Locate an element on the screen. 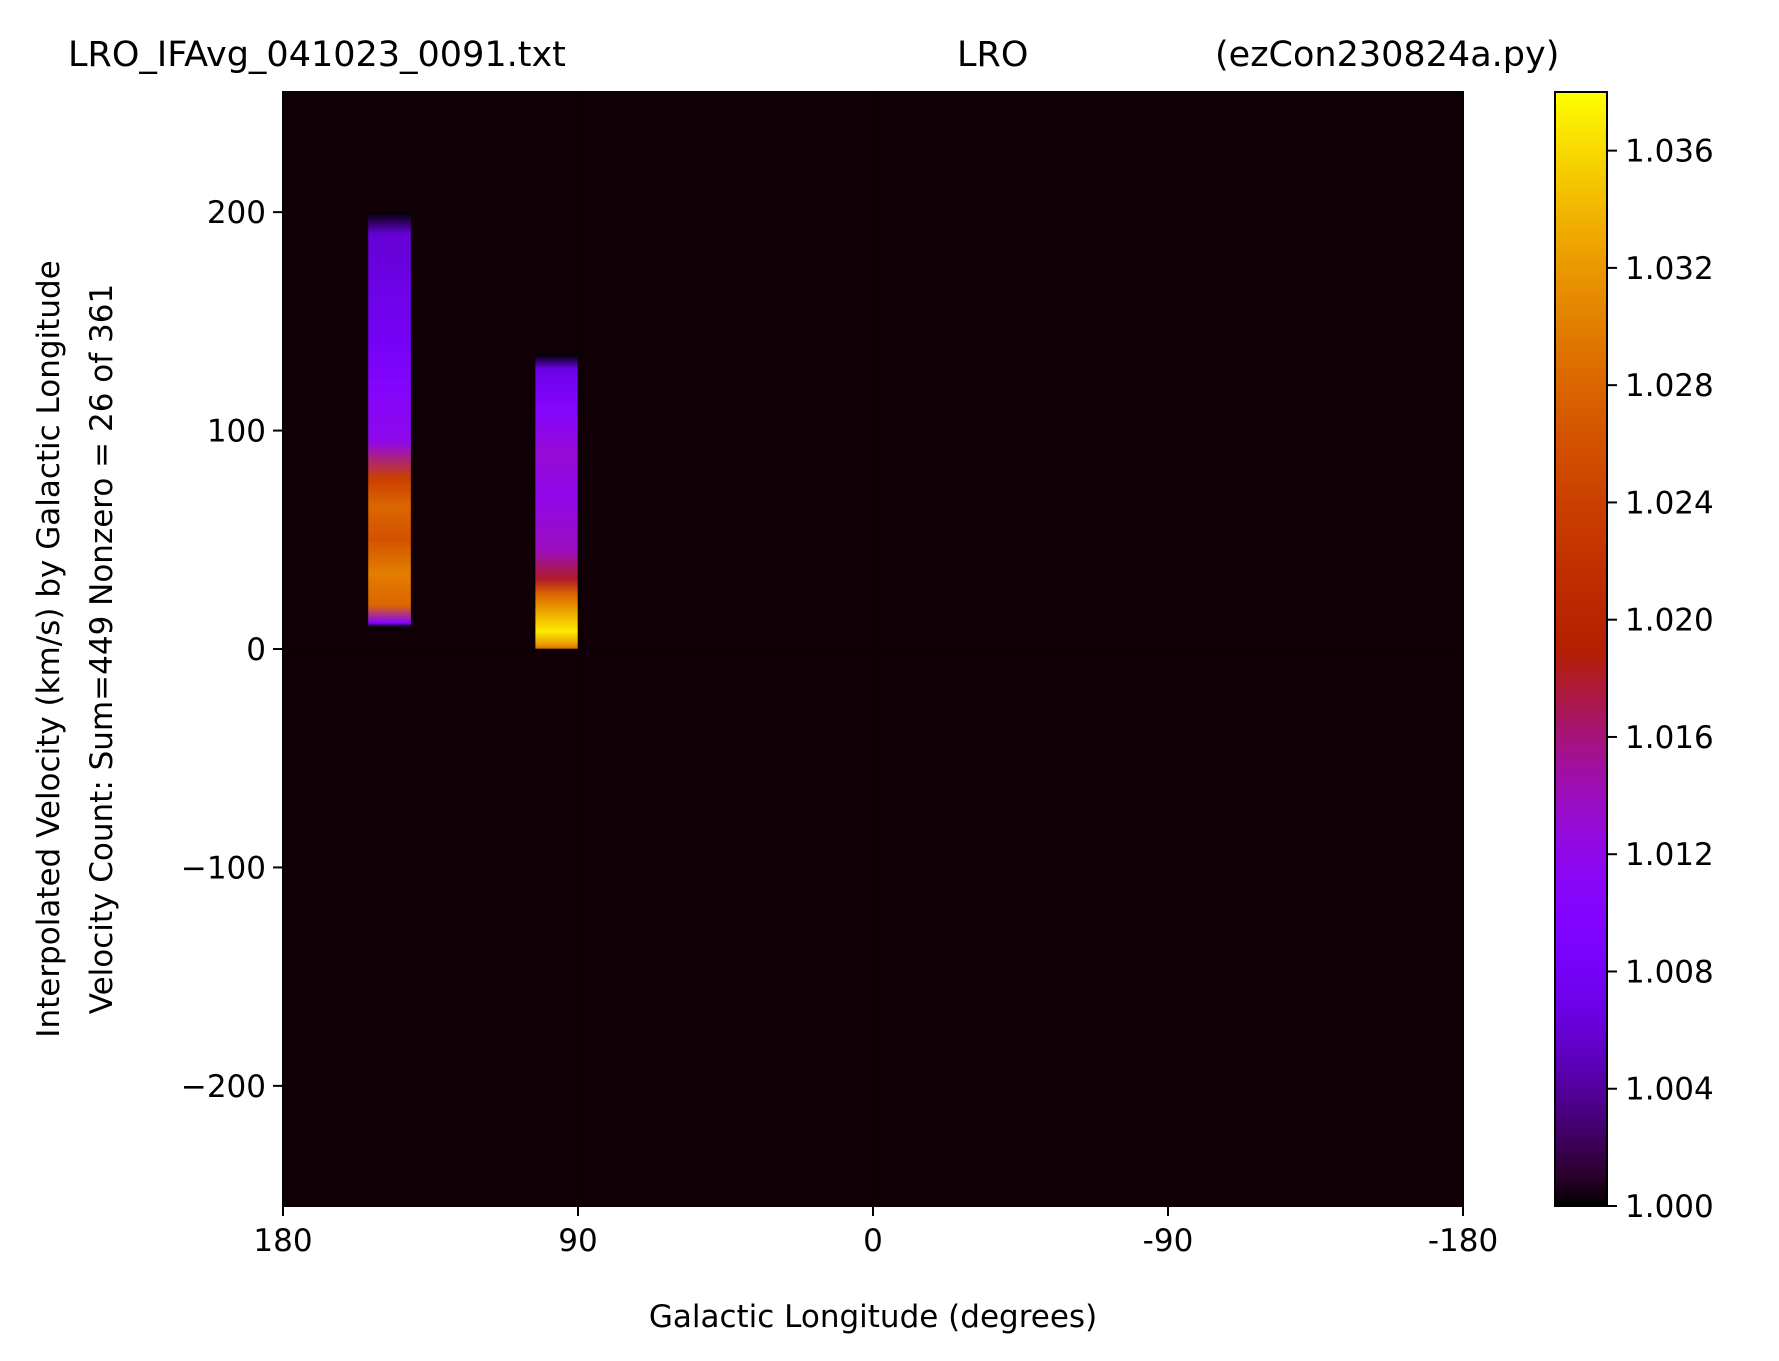 Image resolution: width=1779 pixels, height=1361 pixels. colorbar-tick-label: 1.008 is located at coordinates (1669, 972).